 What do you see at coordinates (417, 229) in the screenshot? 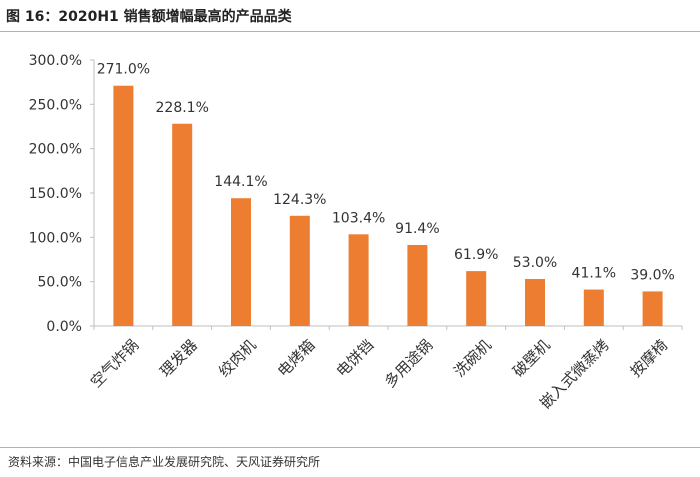
I see `value-label: 91.4%` at bounding box center [417, 229].